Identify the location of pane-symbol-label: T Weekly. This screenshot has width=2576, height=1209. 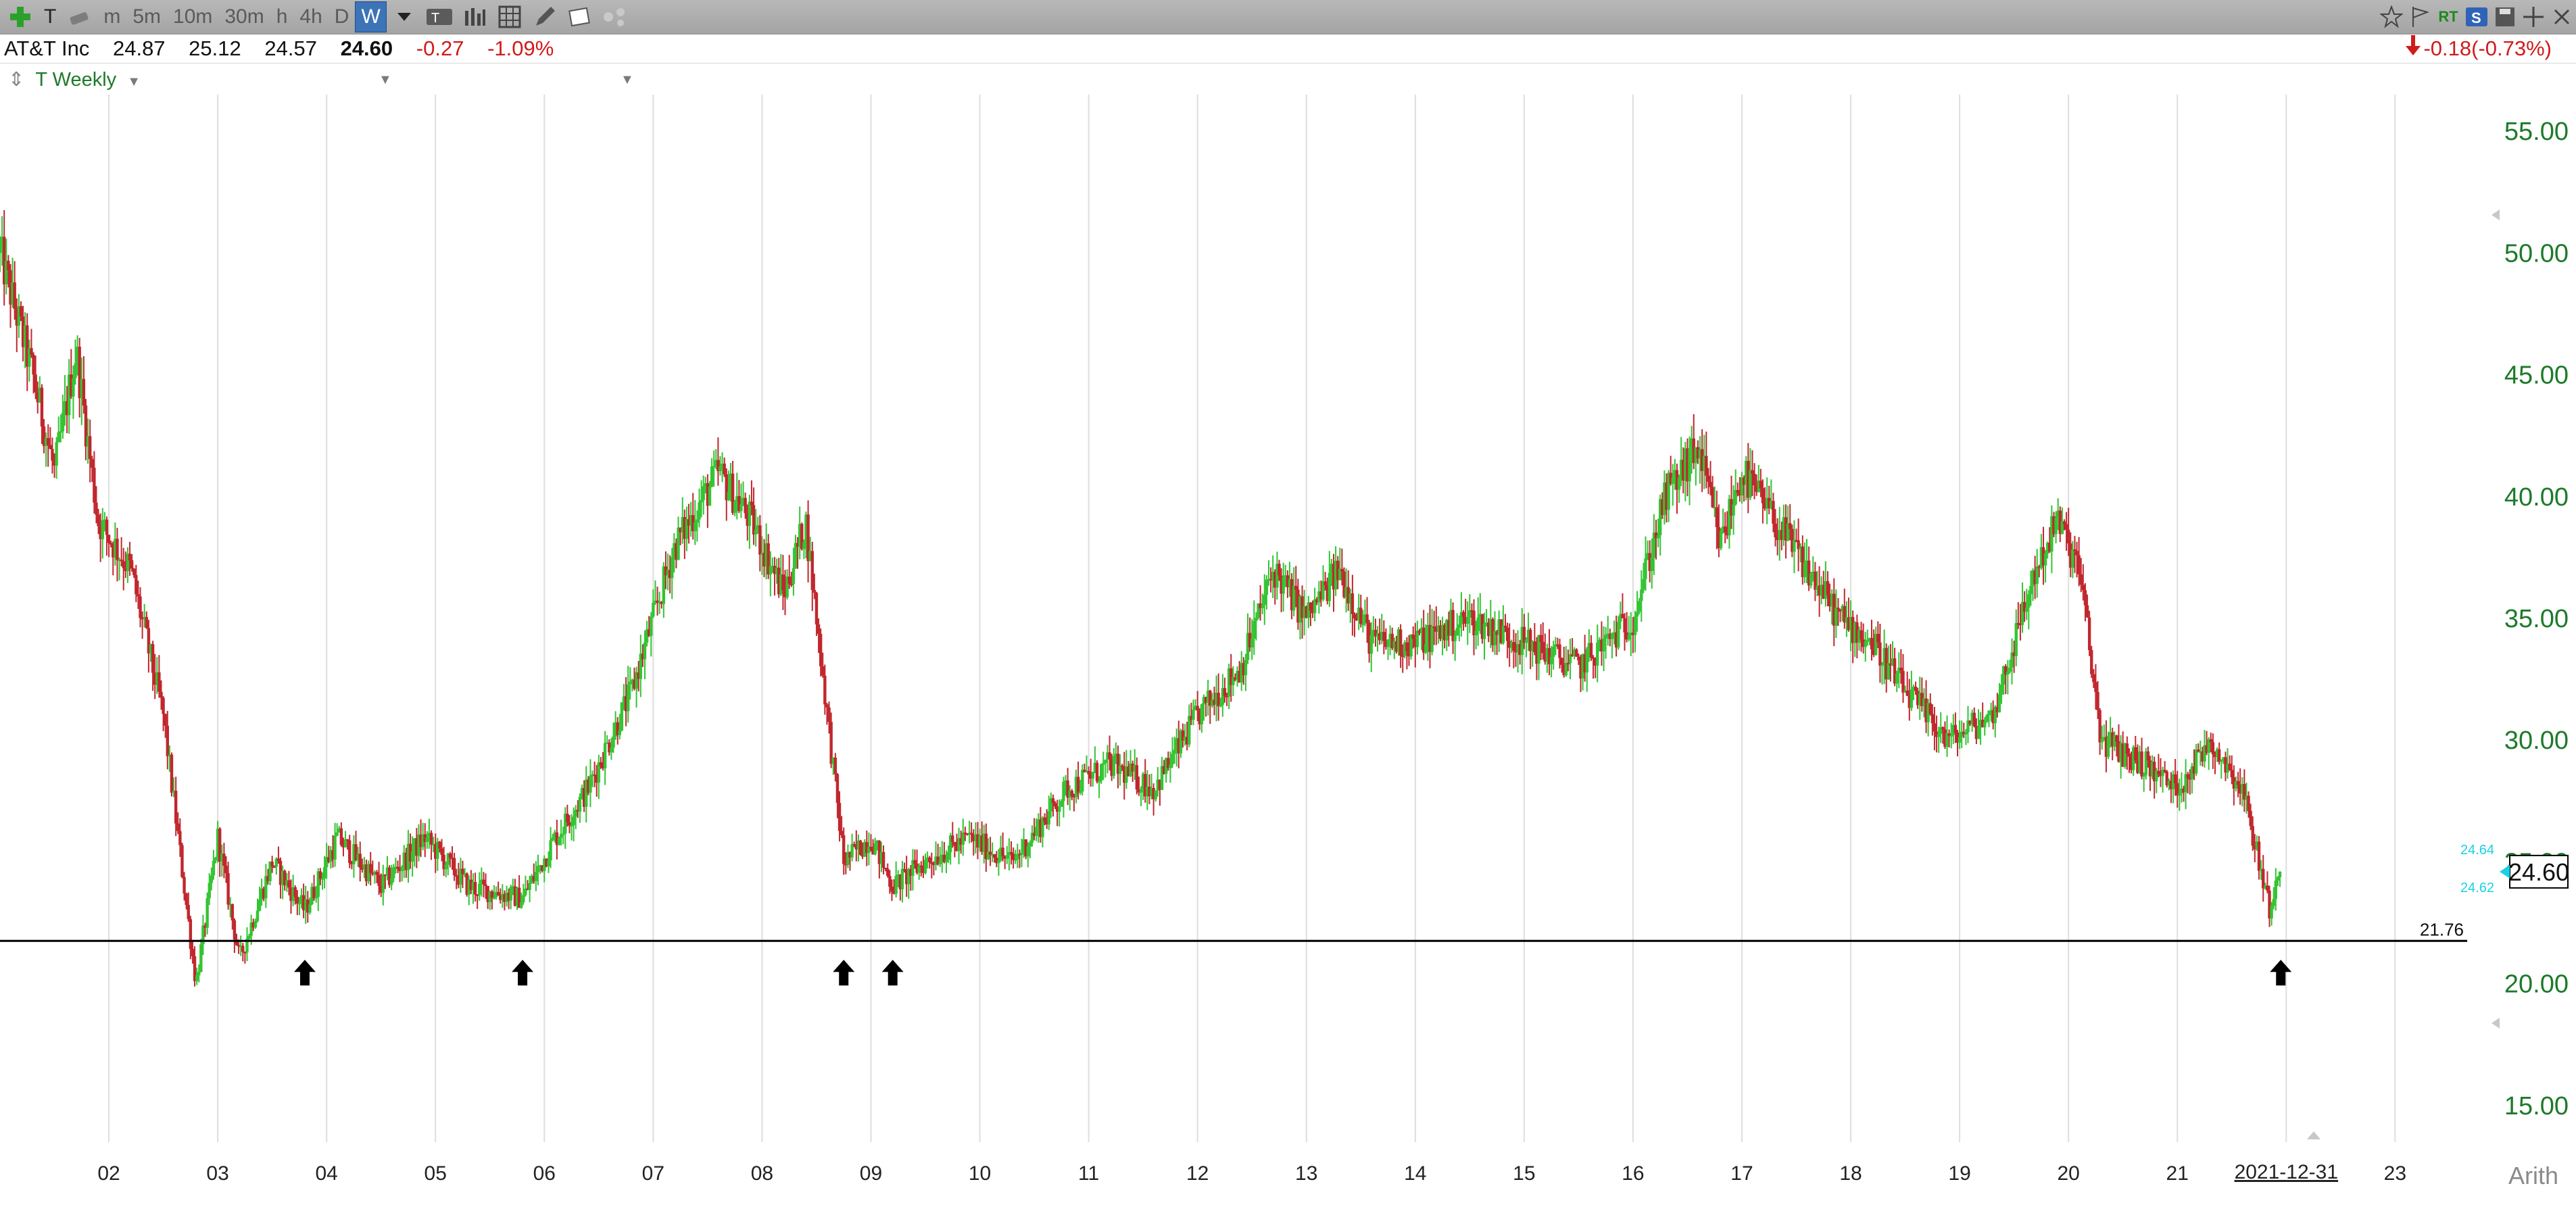
(76, 80).